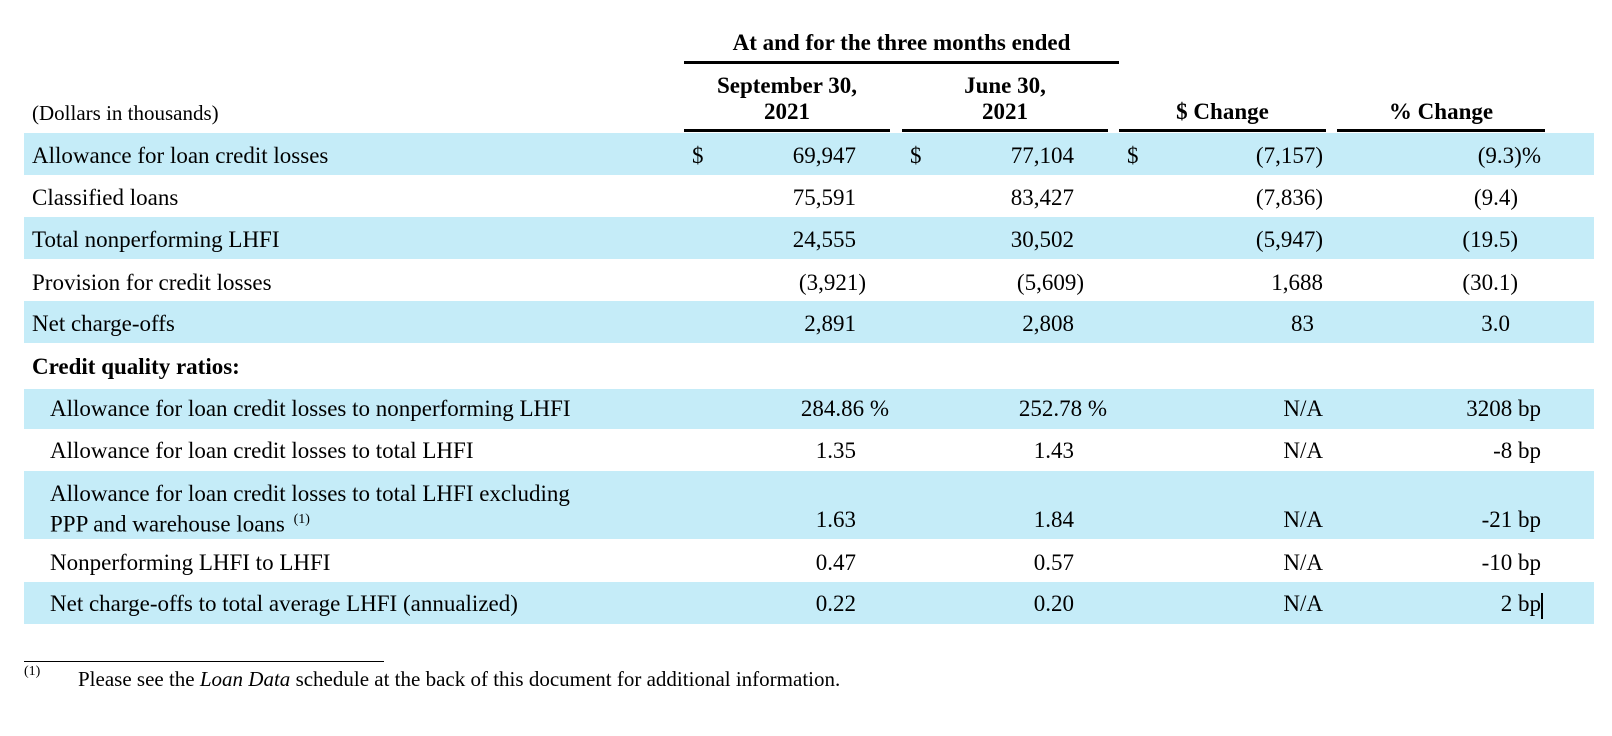 The image size is (1612, 736). What do you see at coordinates (830, 323) in the screenshot?
I see `value-sep: 2,891` at bounding box center [830, 323].